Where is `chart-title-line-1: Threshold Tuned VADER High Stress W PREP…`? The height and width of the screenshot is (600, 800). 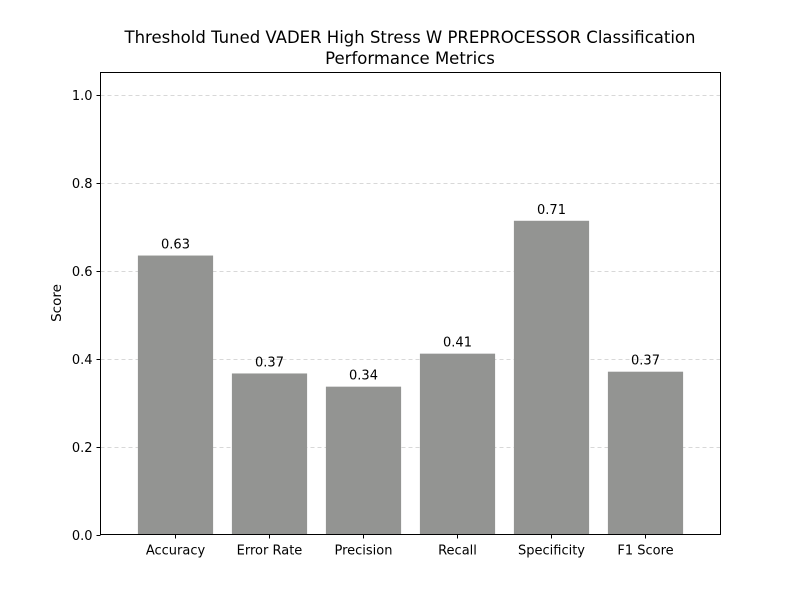
chart-title-line-1: Threshold Tuned VADER High Stress W PREP… is located at coordinates (410, 37).